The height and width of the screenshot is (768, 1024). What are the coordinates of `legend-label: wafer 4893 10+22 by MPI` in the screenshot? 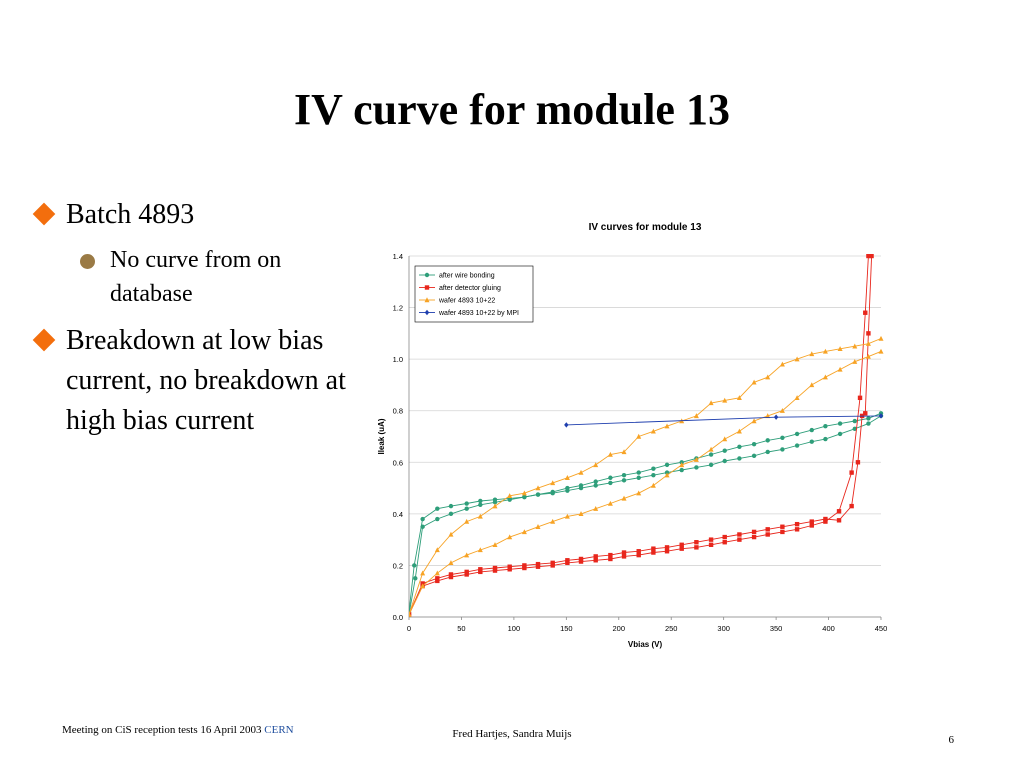 It's located at (478, 313).